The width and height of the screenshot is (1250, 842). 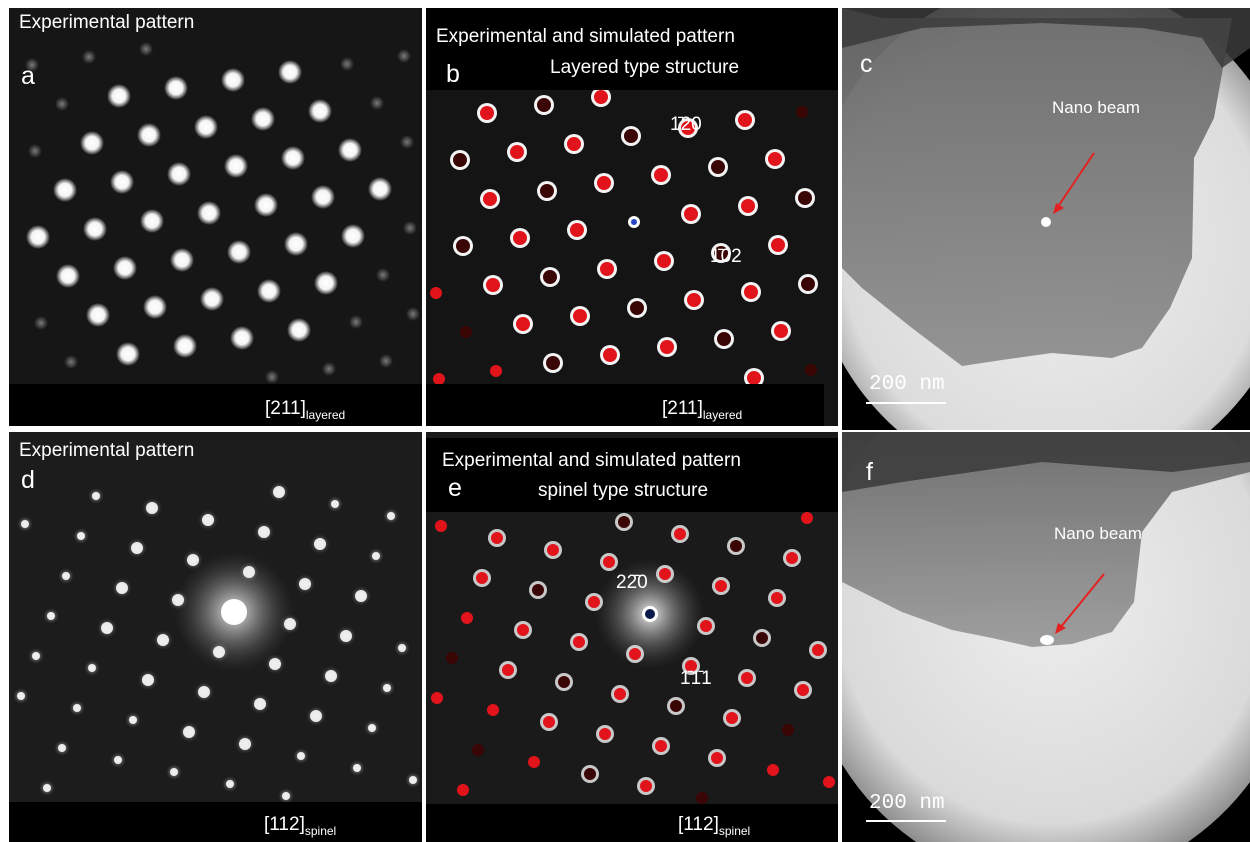 I want to click on panel-a-zone-axis: [211]layered, so click(x=305, y=410).